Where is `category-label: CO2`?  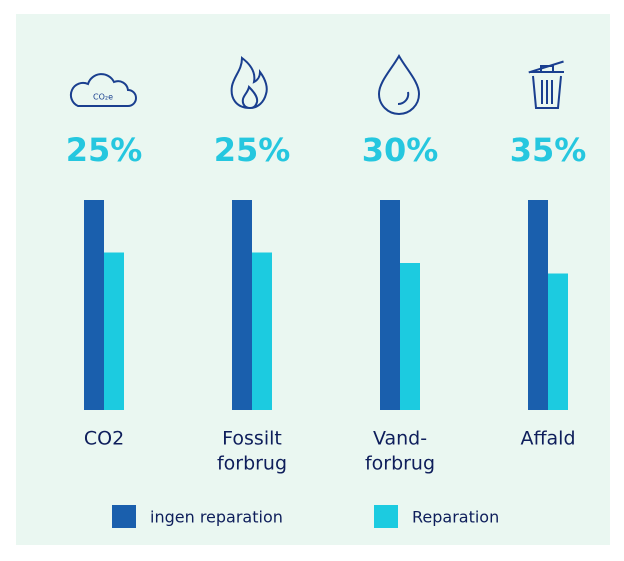
category-label: CO2 is located at coordinates (104, 439).